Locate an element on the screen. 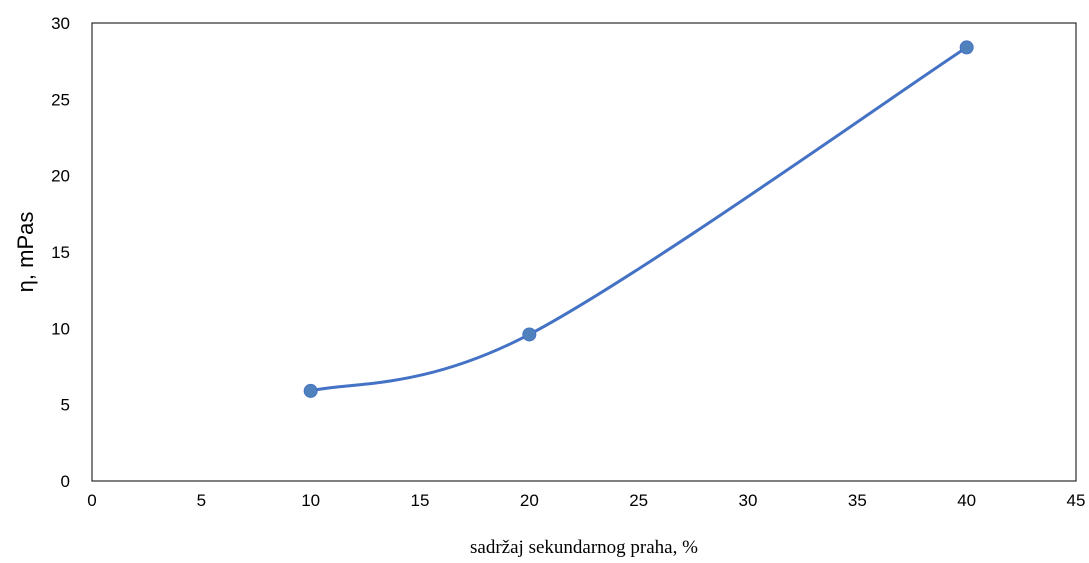 The image size is (1089, 563). x-tick-label: 5 is located at coordinates (201, 500).